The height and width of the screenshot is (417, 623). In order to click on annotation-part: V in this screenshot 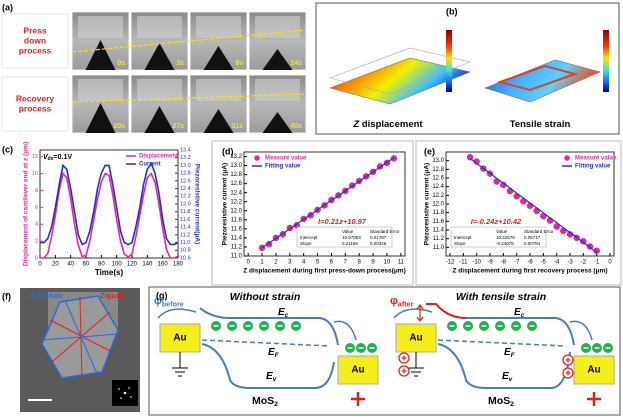, I will do `click(46, 157)`.